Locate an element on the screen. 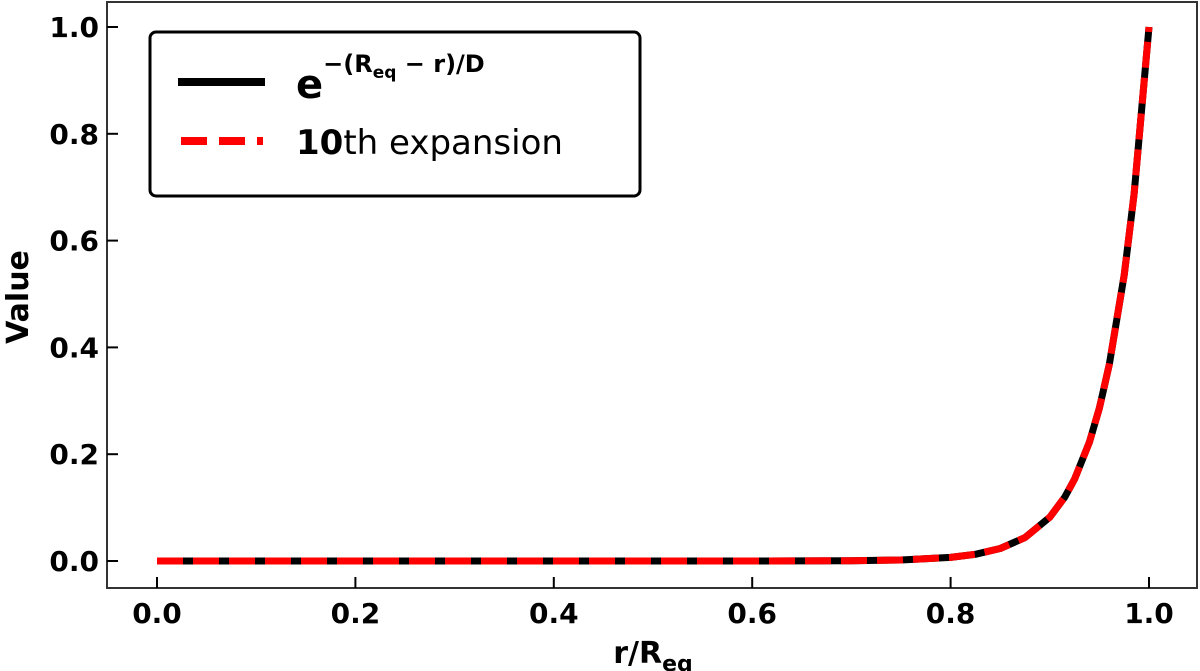  x-axis-ticks: 0.0 0.2 0.4 0.6 0.8 1.0 is located at coordinates (653, 603).